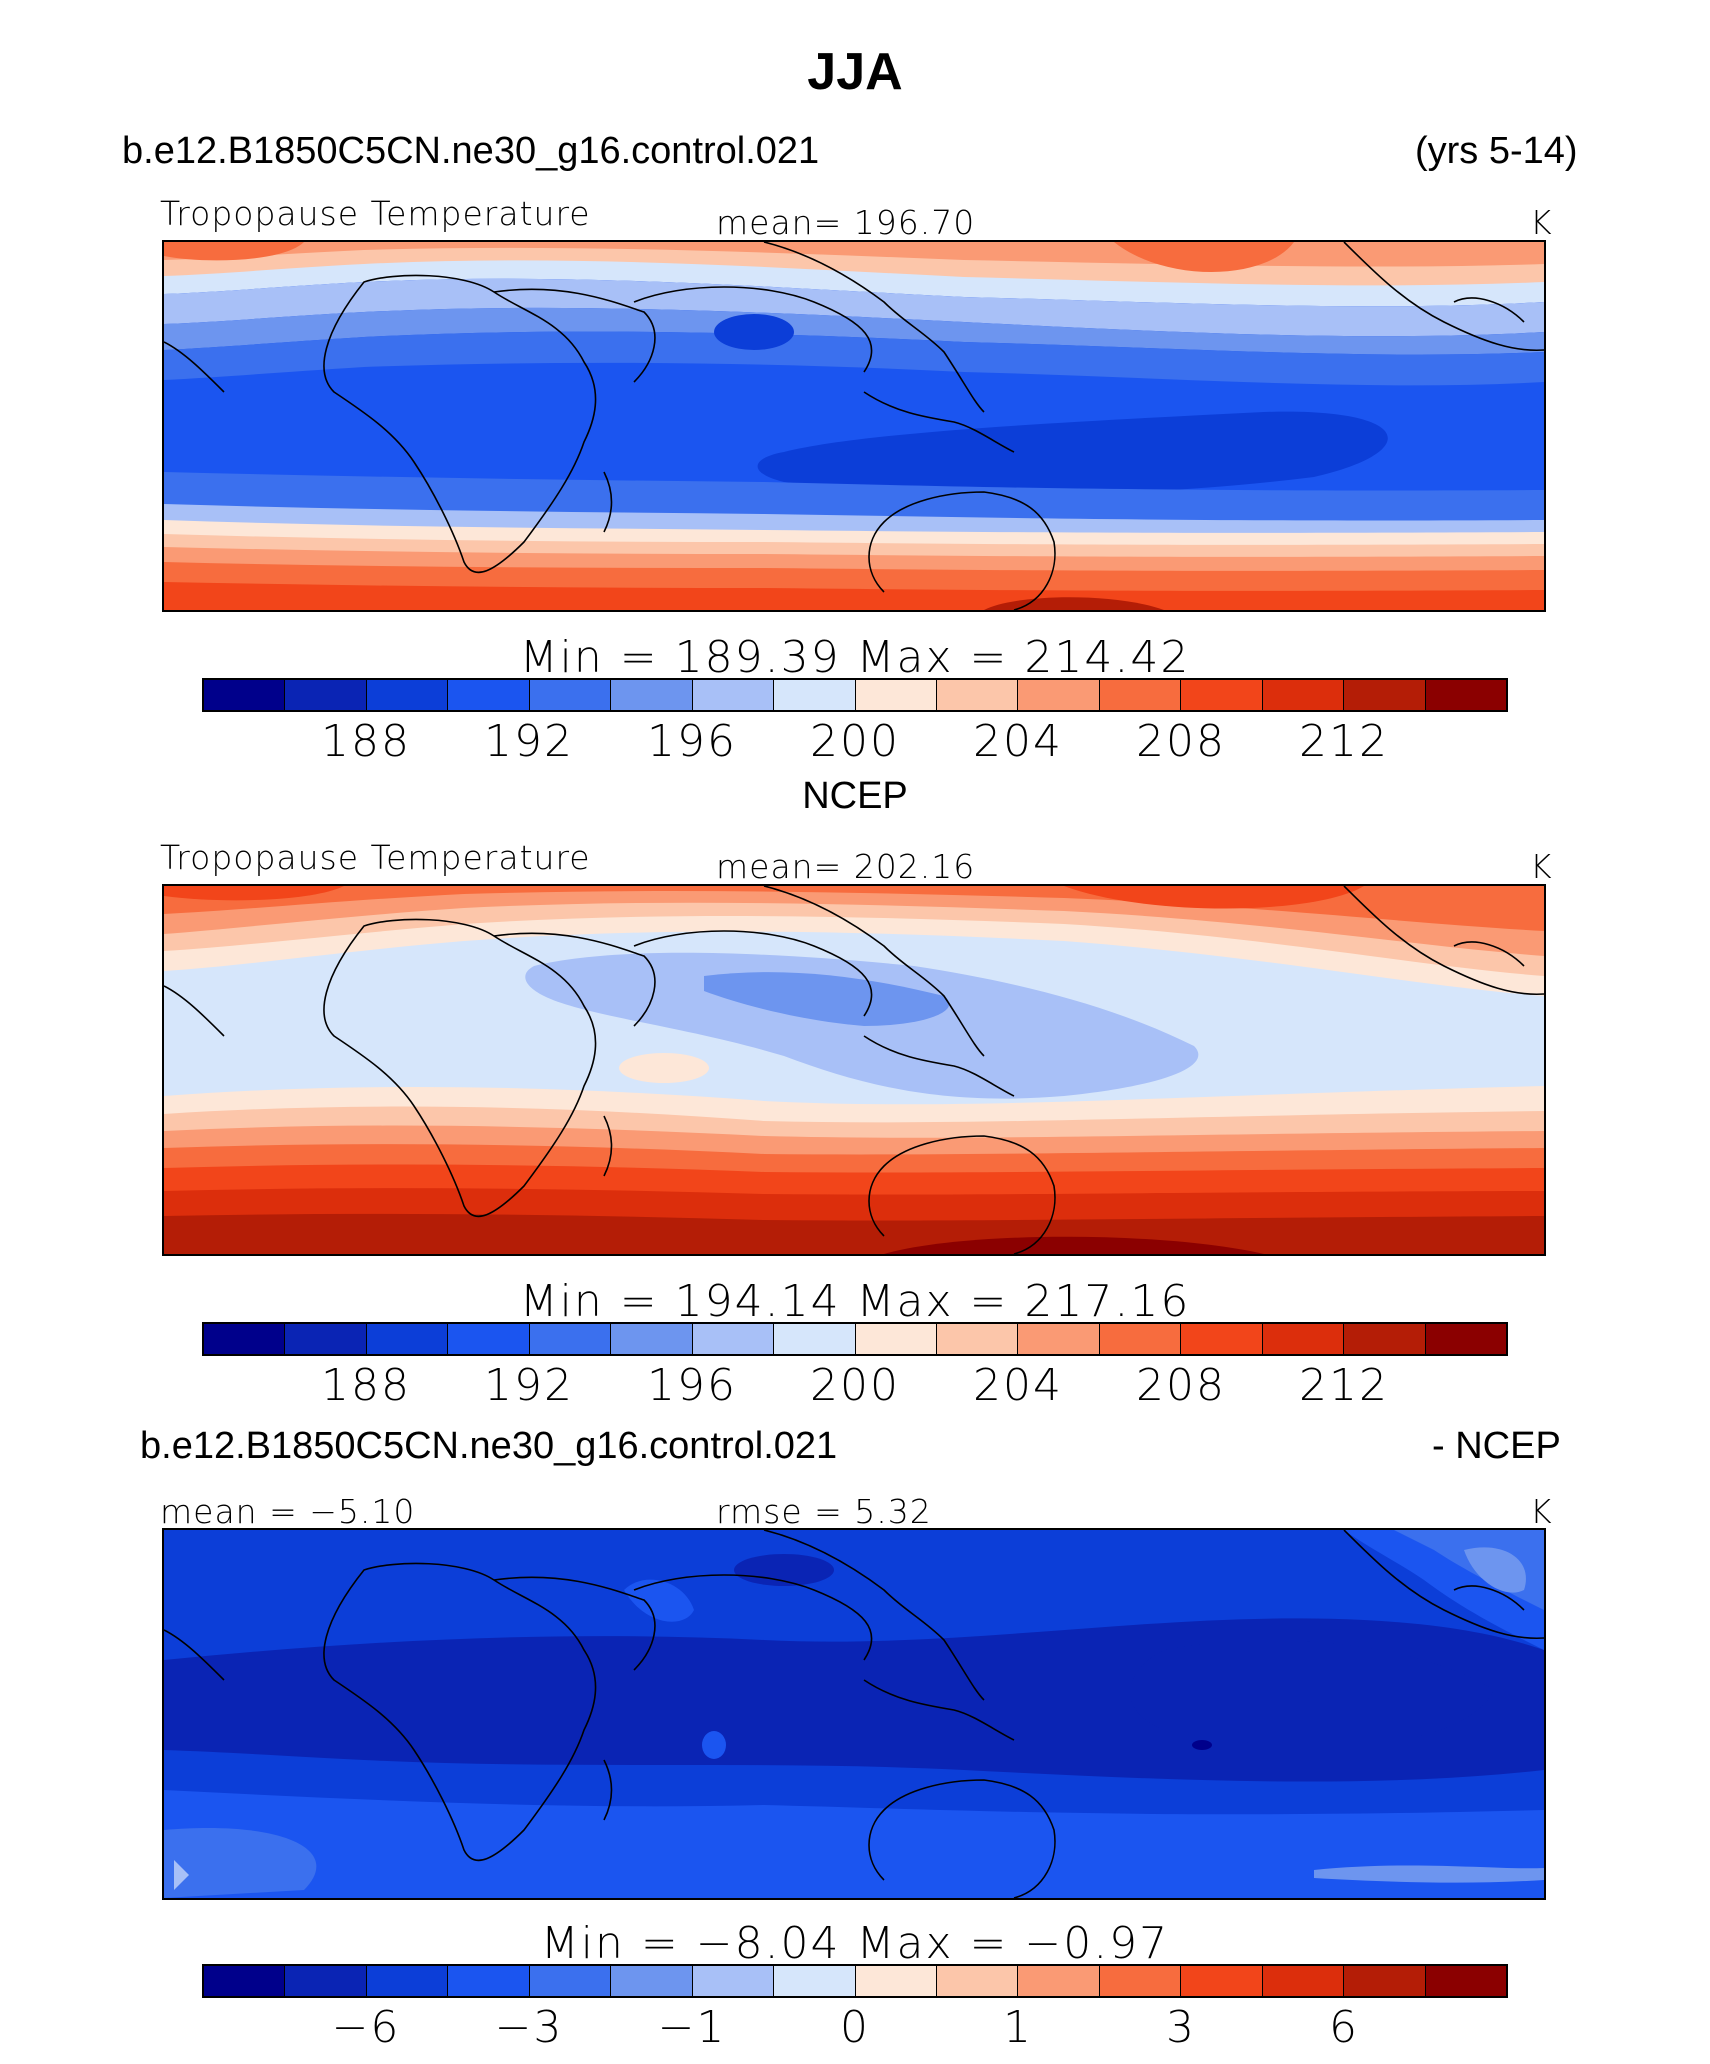 This screenshot has width=1710, height=2064. I want to click on panel3-tick: −1, so click(692, 2027).